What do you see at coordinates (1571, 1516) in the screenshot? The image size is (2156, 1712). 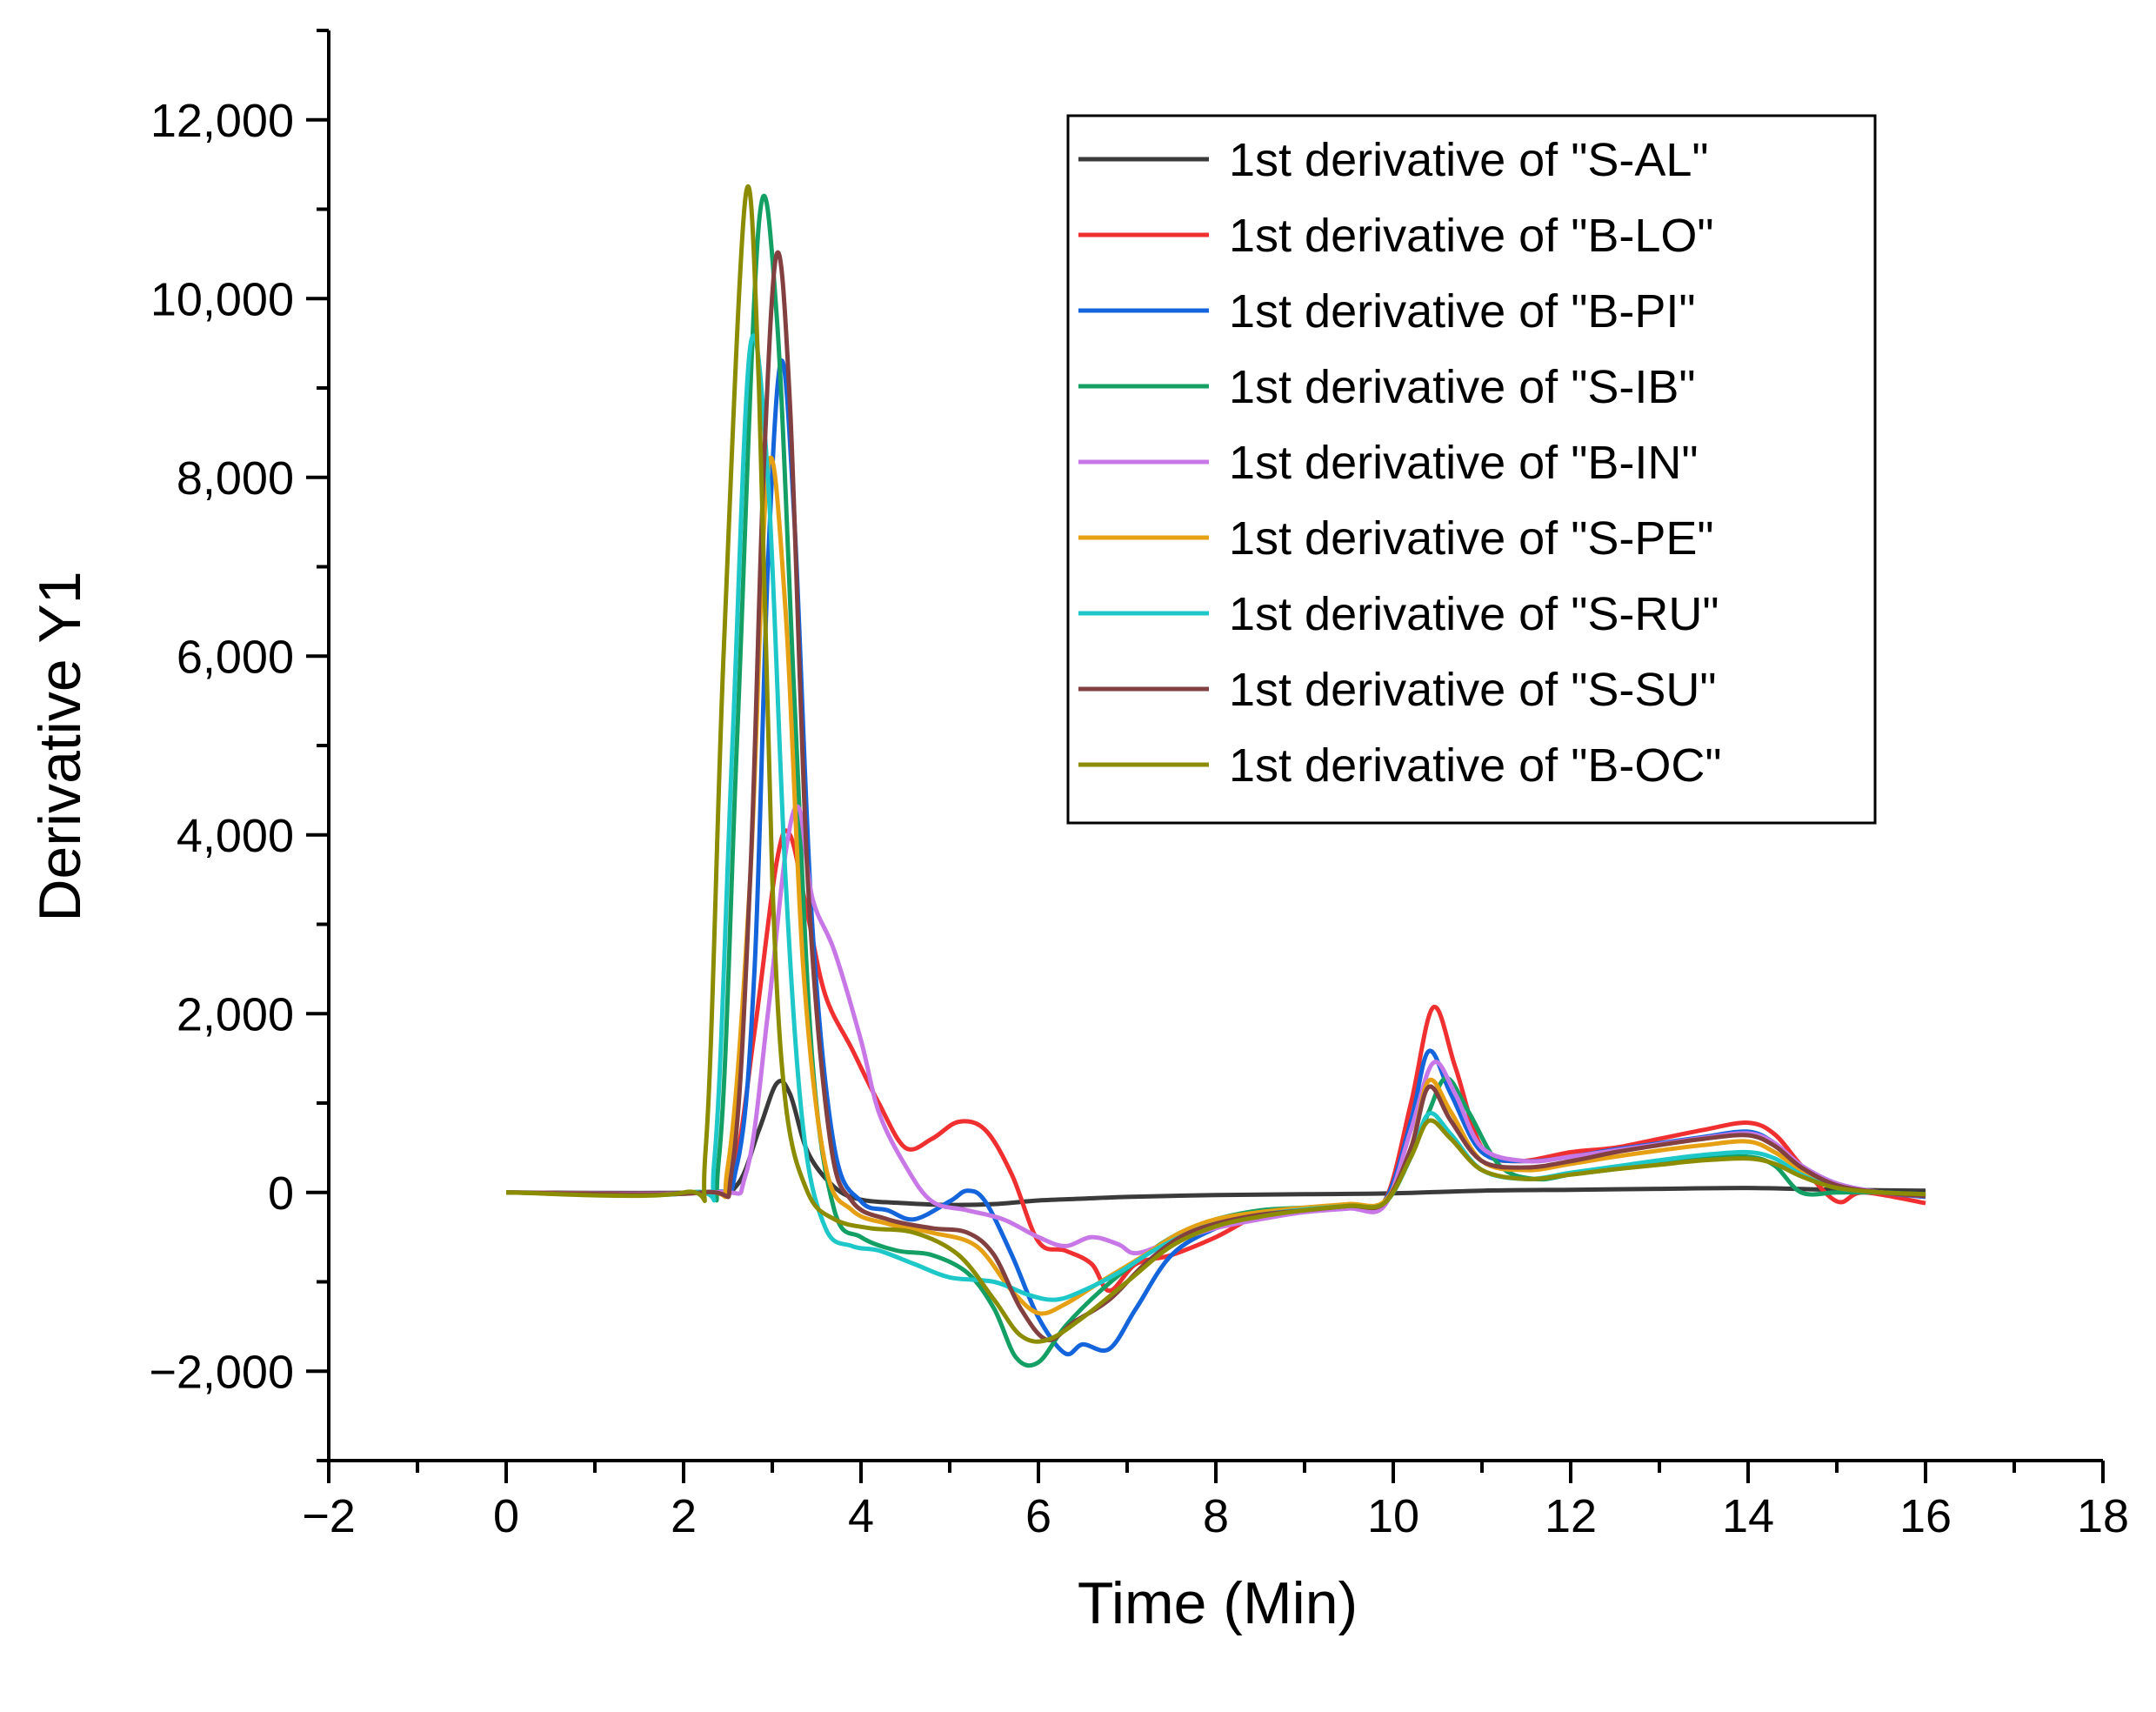 I see `x-tick-label: 12` at bounding box center [1571, 1516].